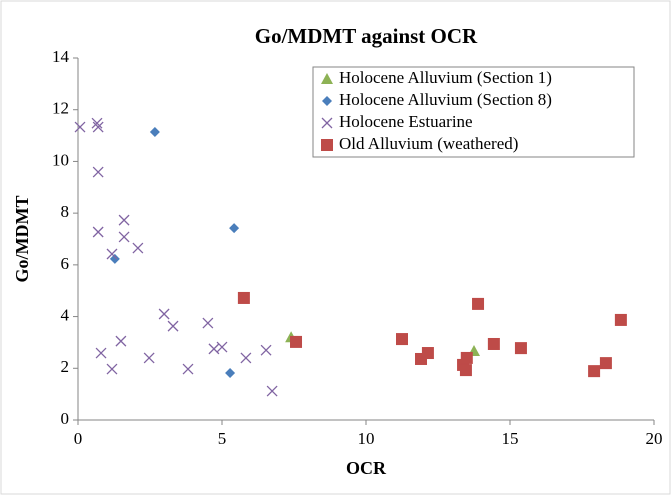 The image size is (671, 495). What do you see at coordinates (654, 438) in the screenshot?
I see `x-tick-label: 20` at bounding box center [654, 438].